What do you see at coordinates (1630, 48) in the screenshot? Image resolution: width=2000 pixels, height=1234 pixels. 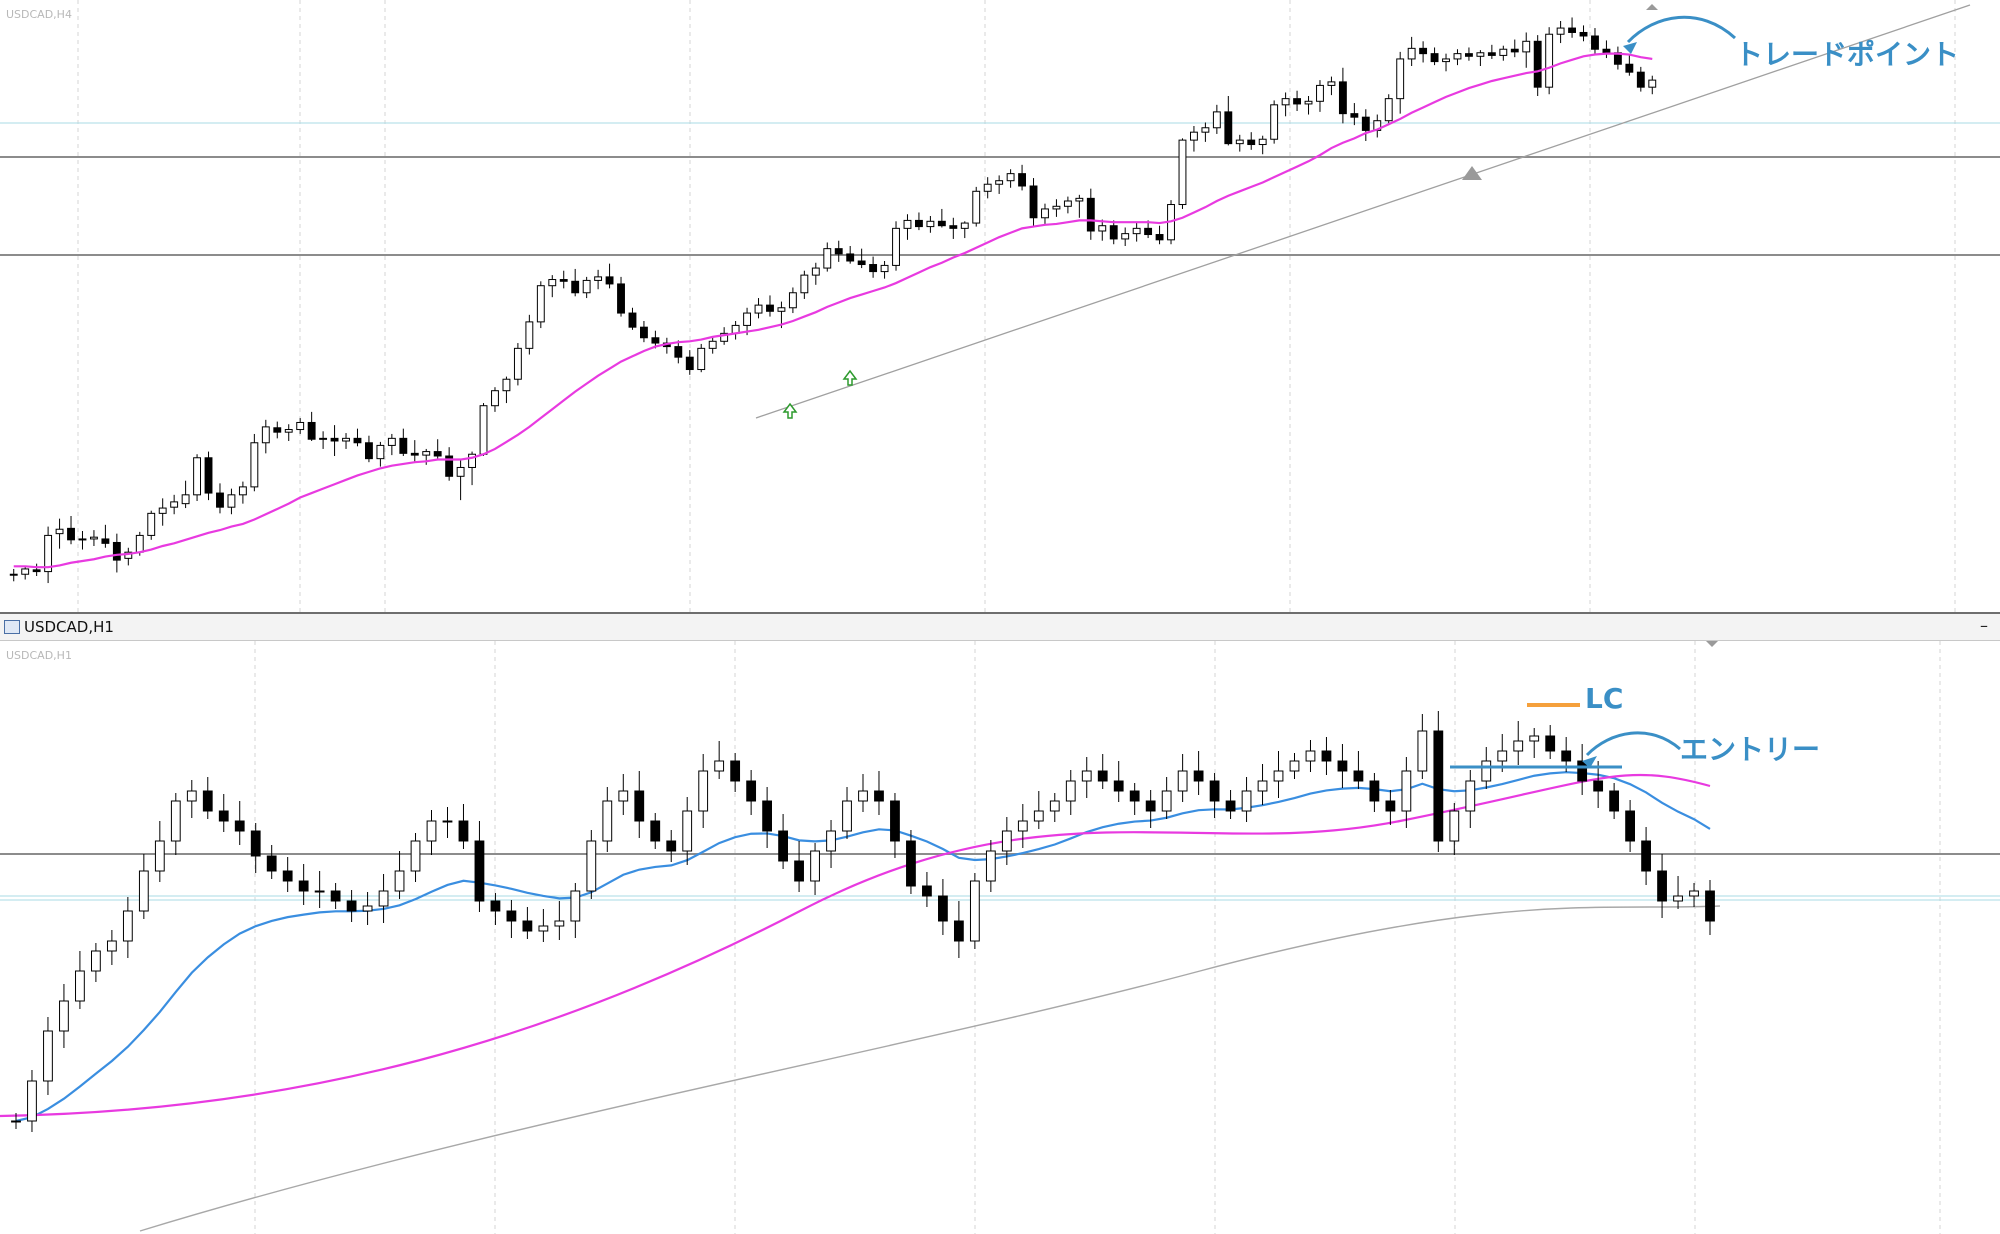 I see `trade-point-arrowhead-icon` at bounding box center [1630, 48].